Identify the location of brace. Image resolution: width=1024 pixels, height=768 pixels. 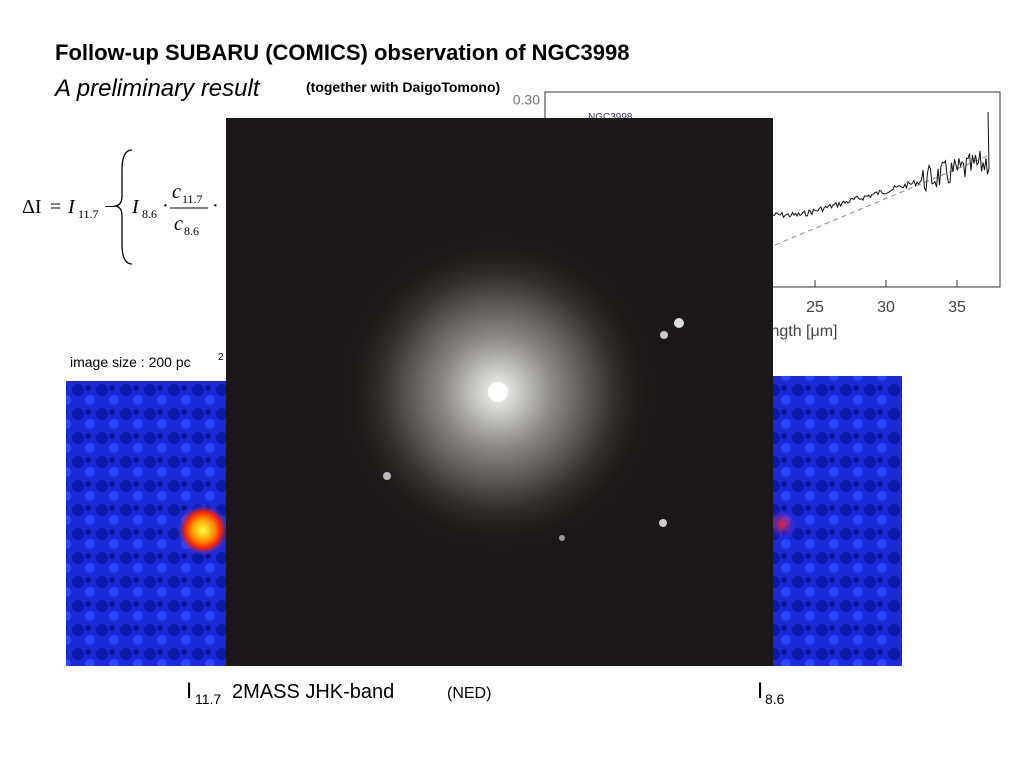
(123, 207).